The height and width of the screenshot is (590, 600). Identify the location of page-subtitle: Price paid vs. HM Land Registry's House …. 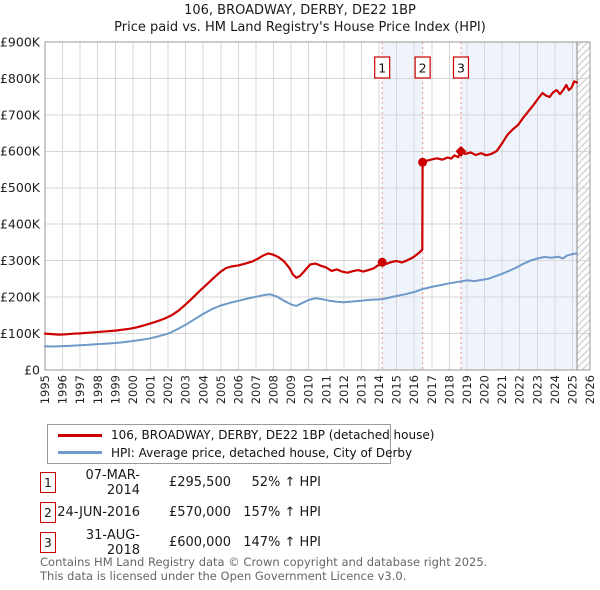
(300, 27).